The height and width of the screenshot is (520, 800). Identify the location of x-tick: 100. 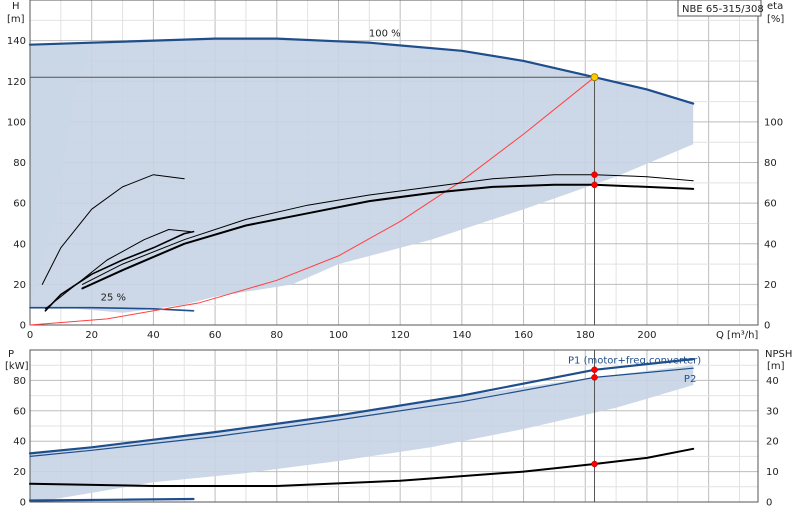
(338, 335).